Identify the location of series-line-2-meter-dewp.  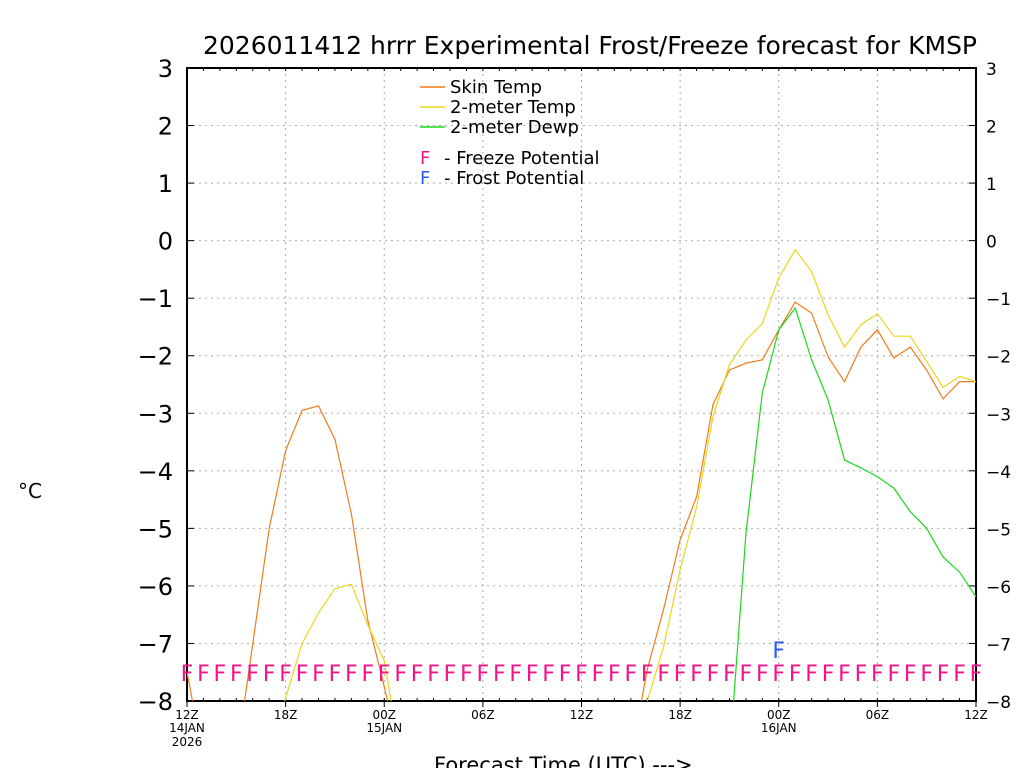
(854, 503).